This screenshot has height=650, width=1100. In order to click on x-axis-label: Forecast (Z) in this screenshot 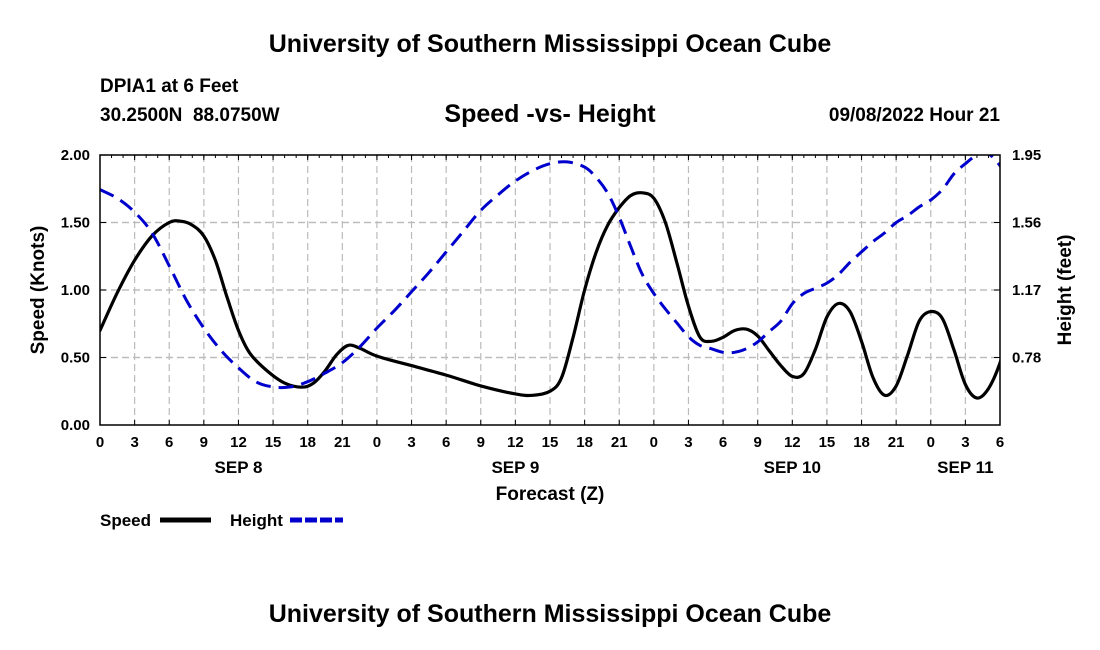, I will do `click(550, 494)`.